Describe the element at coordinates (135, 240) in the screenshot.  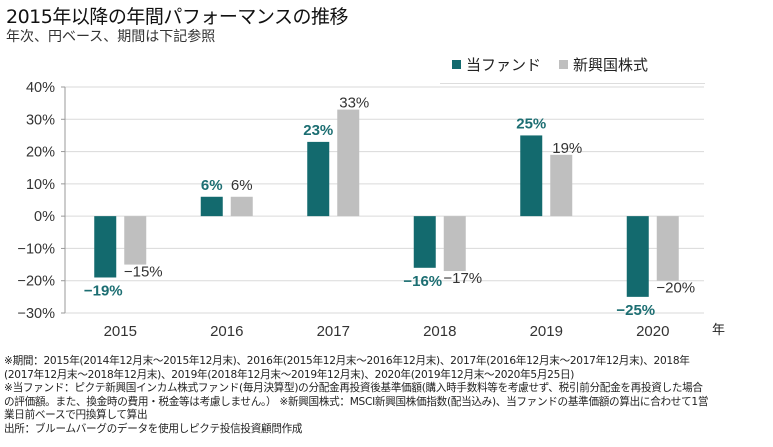
I see `bar-em-stocks-2015` at that location.